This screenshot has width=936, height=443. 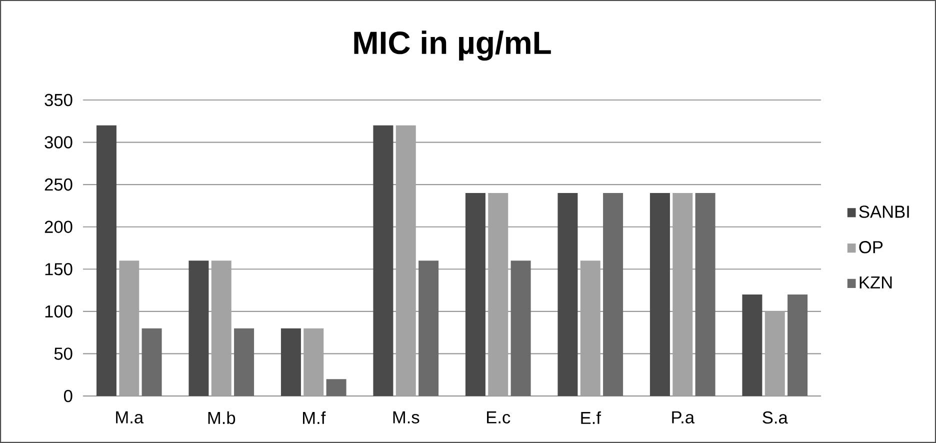 I want to click on x-tick-label: P.a, so click(x=683, y=417).